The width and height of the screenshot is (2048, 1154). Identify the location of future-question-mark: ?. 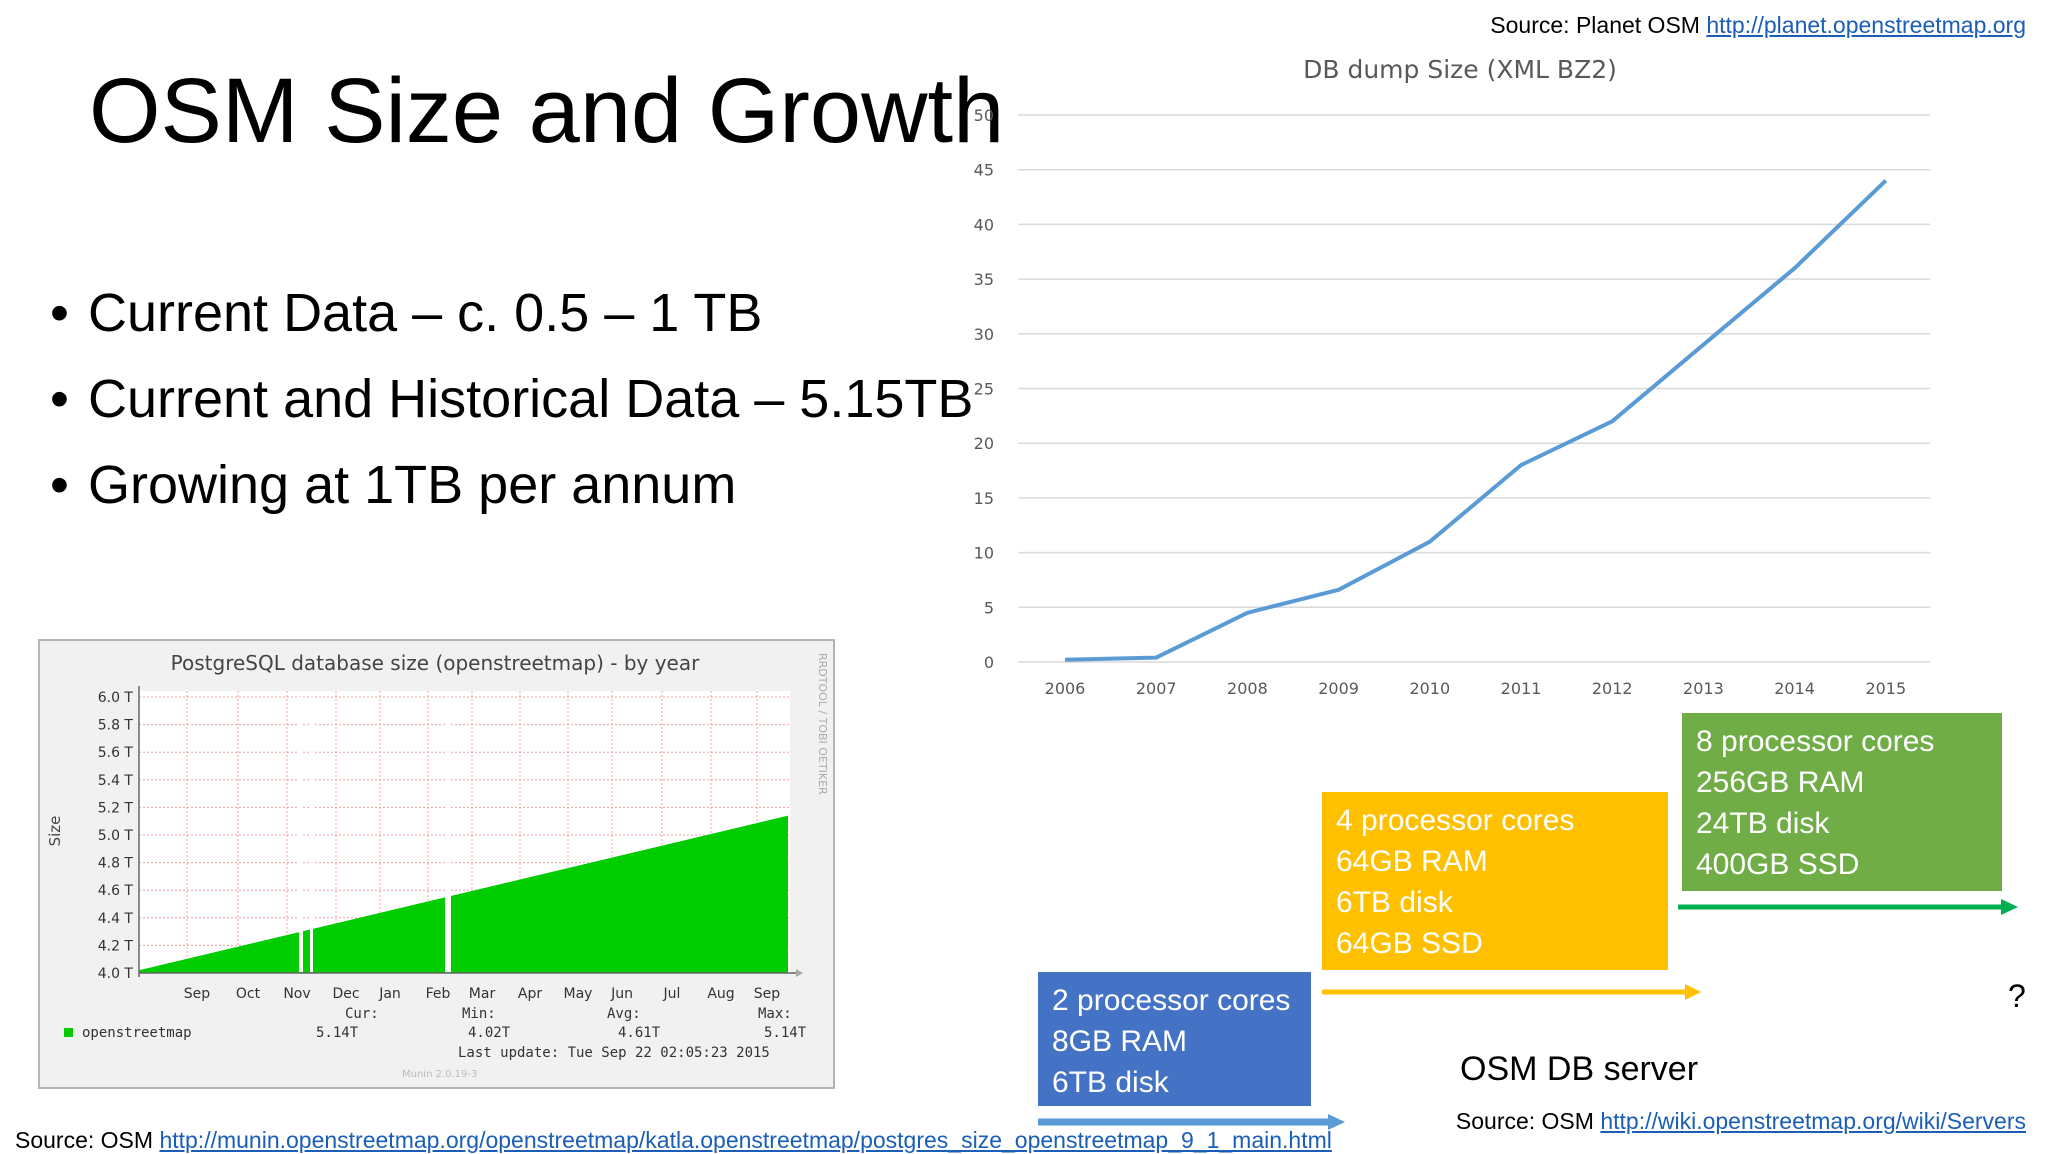
(2017, 996).